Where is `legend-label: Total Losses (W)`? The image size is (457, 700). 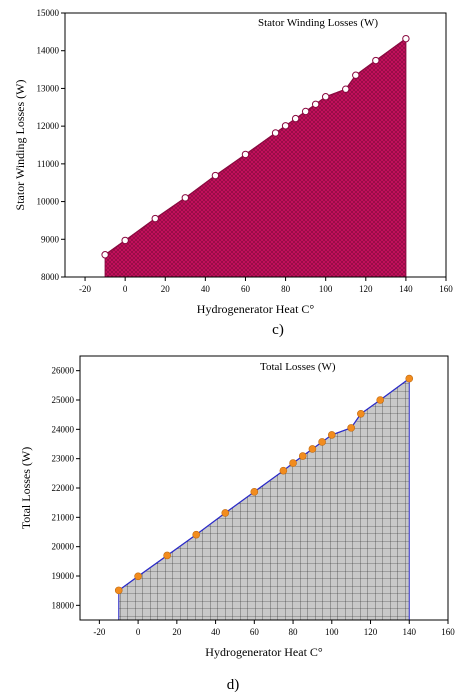 legend-label: Total Losses (W) is located at coordinates (298, 367).